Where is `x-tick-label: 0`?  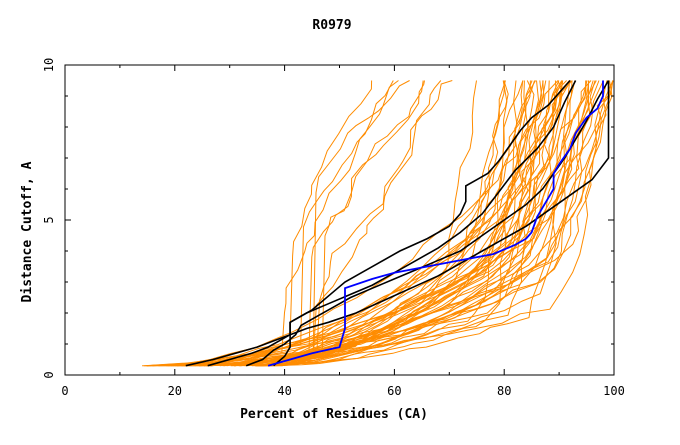
x-tick-label: 0 is located at coordinates (64, 391).